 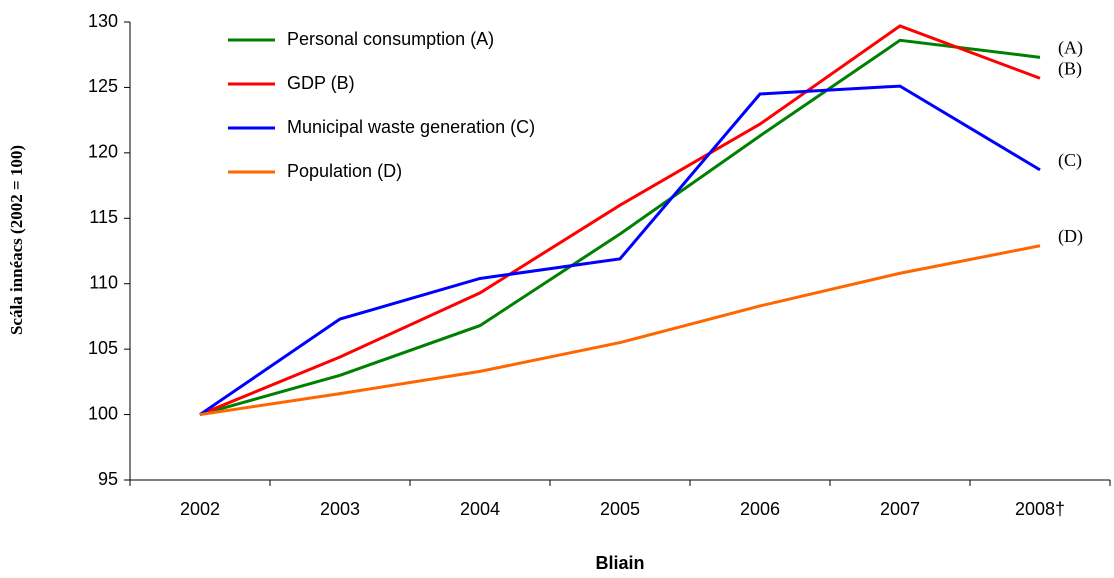 What do you see at coordinates (620, 509) in the screenshot?
I see `x-tick-label: 2005` at bounding box center [620, 509].